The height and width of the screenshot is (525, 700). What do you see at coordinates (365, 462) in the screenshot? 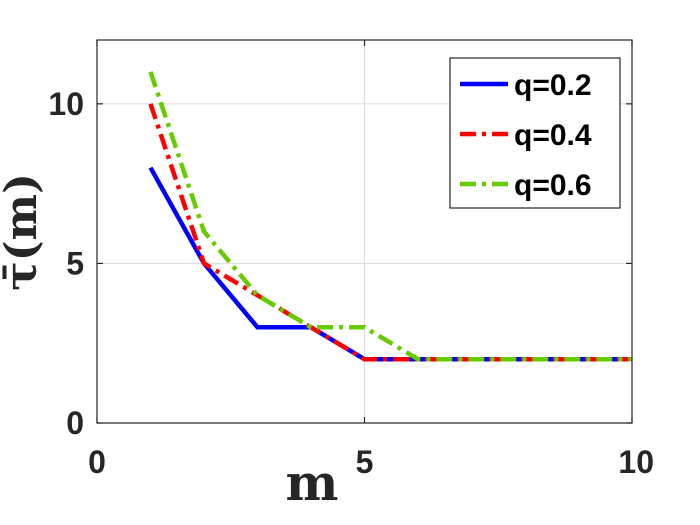
I see `x-tick-label: 5` at bounding box center [365, 462].